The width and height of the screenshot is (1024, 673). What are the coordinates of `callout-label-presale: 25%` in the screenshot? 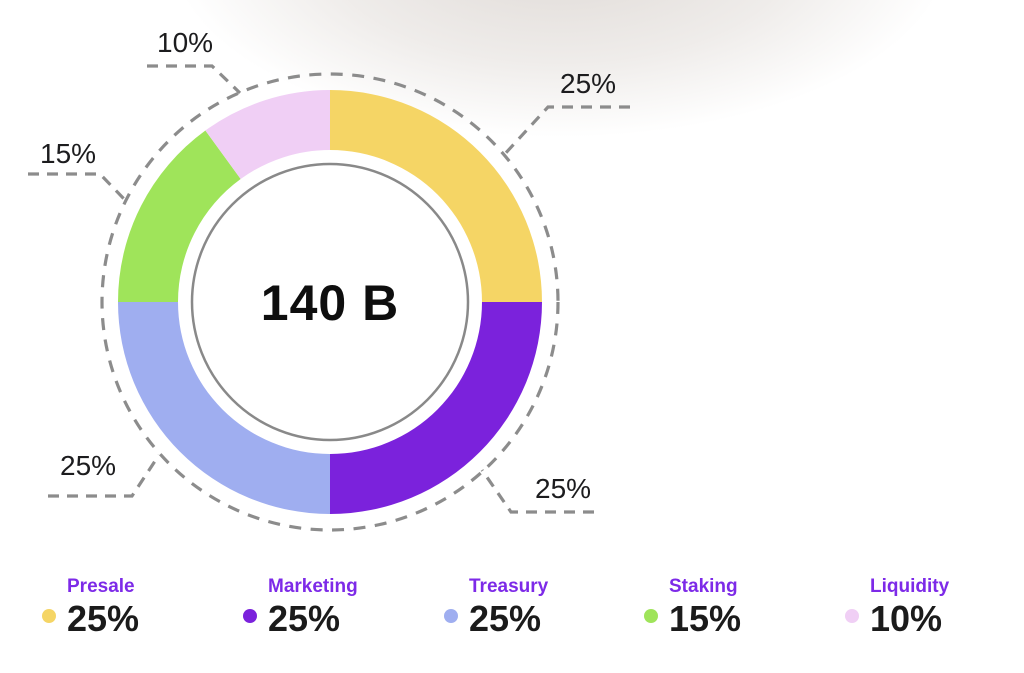 It's located at (588, 83).